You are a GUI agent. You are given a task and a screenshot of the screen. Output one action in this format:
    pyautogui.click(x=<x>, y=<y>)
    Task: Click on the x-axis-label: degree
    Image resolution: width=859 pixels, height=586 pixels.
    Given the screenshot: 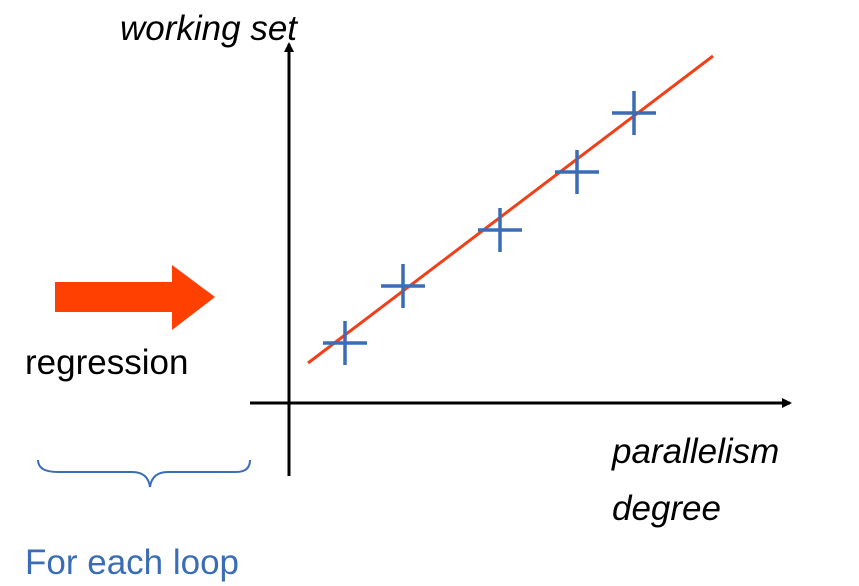 What is the action you would take?
    pyautogui.click(x=666, y=508)
    